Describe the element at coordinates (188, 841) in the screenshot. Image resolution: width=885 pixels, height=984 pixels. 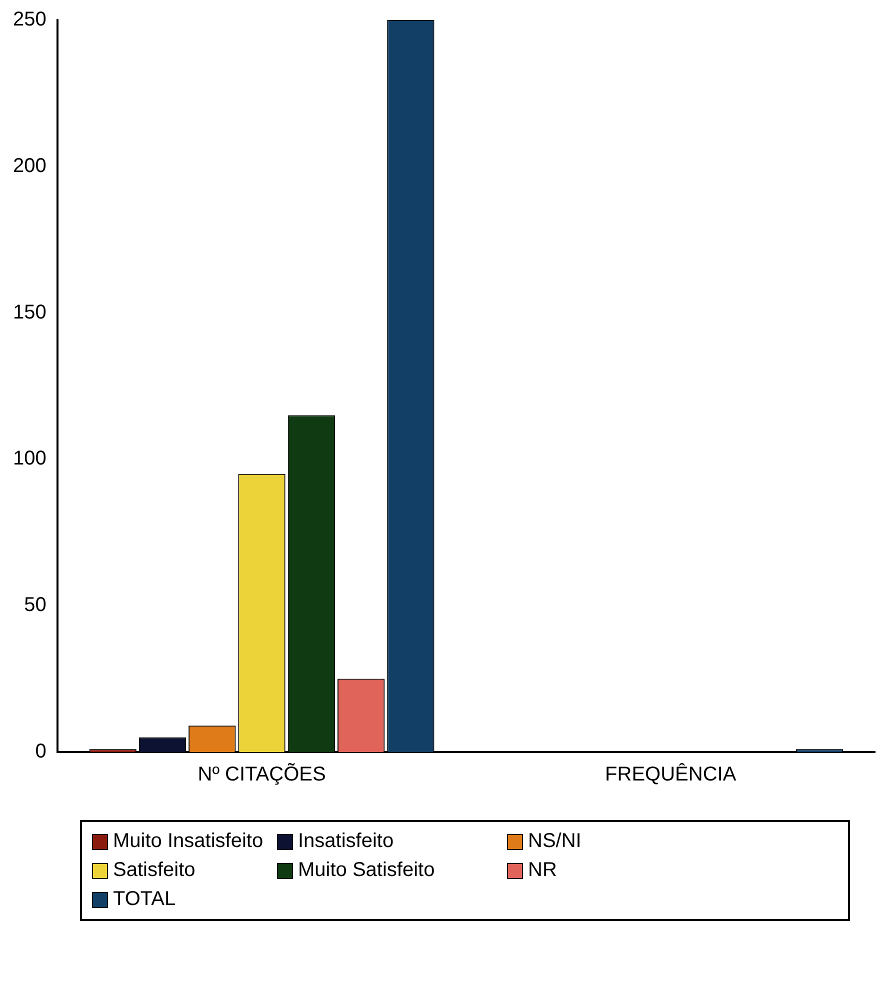
I see `legend-label: Muito Insatisfeito` at that location.